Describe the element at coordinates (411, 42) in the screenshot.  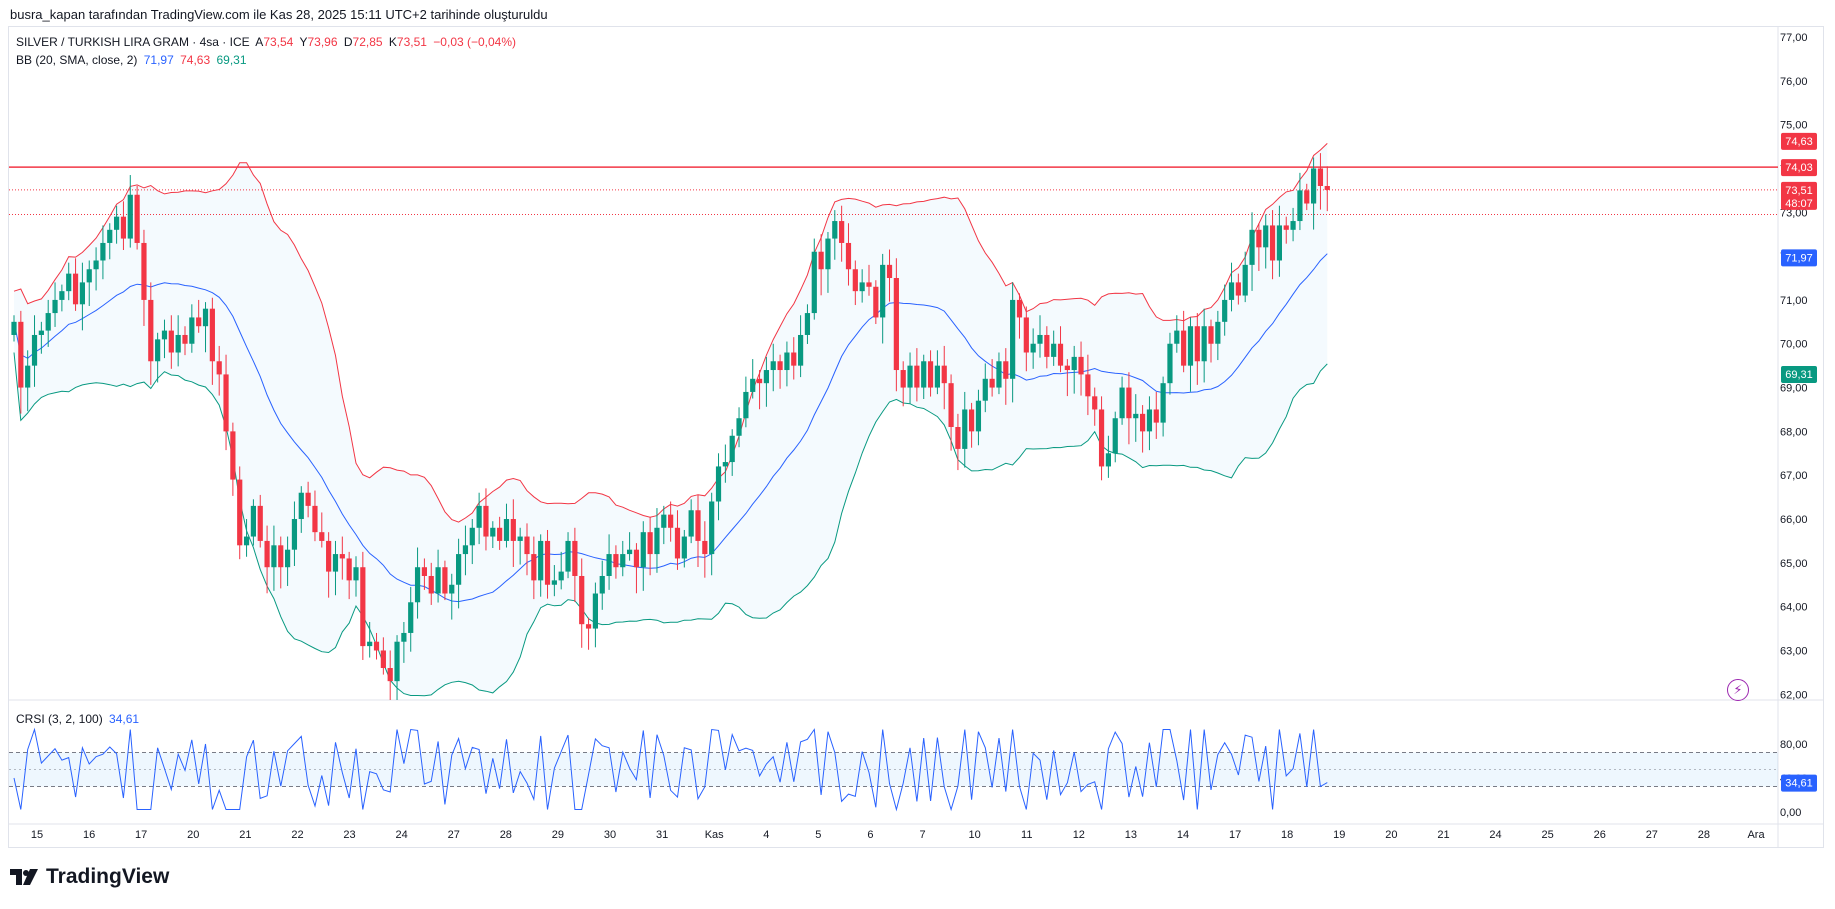
I see `close-value: 73,51` at that location.